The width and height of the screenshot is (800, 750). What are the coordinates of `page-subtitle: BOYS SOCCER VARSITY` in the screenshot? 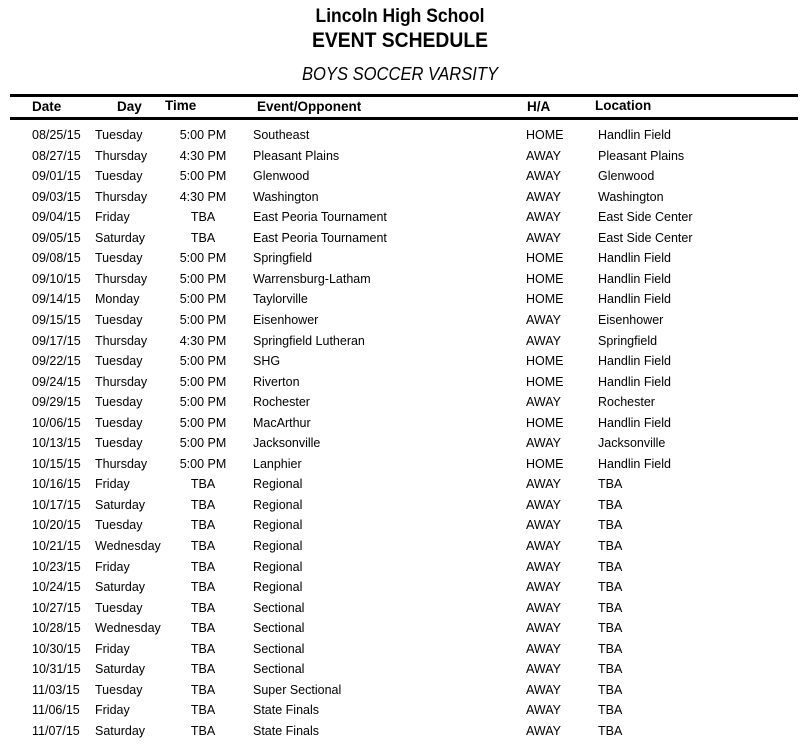 It's located at (400, 74).